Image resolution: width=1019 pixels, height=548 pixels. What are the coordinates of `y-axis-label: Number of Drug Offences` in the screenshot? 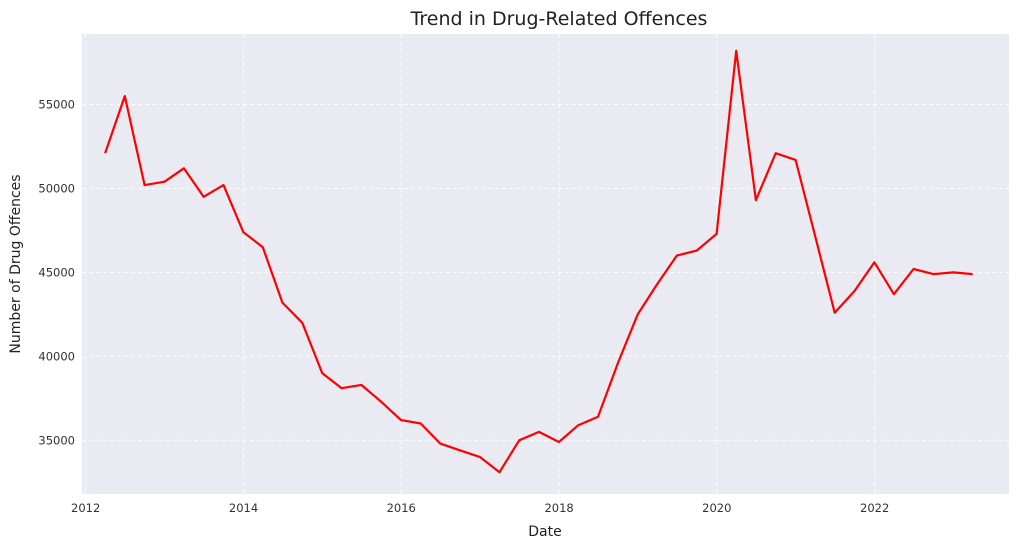 It's located at (16, 263).